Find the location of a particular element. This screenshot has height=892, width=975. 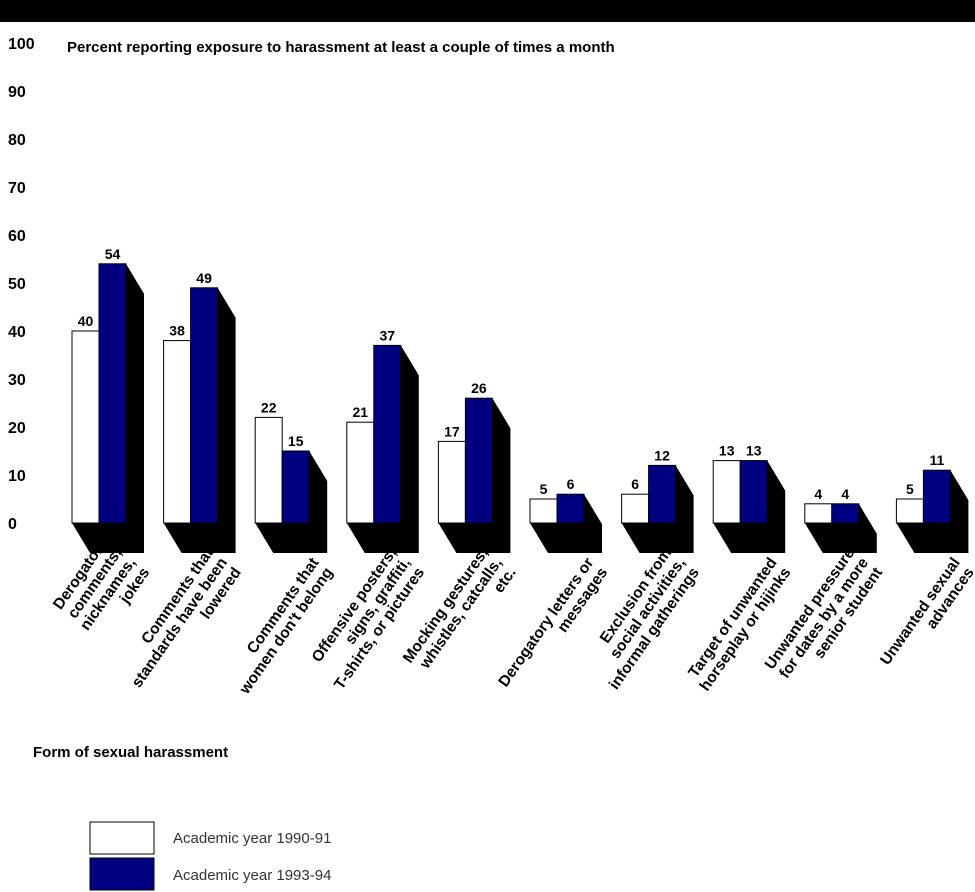

legend-label-1990-91: Academic year 1990-91 is located at coordinates (252, 838).